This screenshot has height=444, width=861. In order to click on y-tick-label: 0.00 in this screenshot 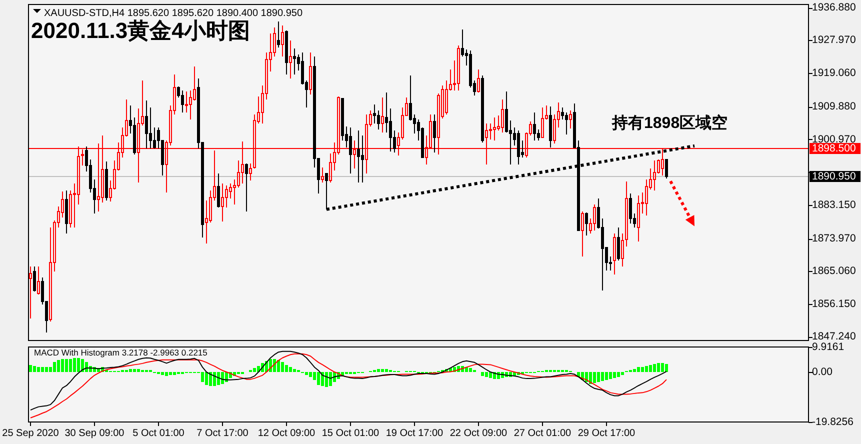, I will do `click(822, 372)`.